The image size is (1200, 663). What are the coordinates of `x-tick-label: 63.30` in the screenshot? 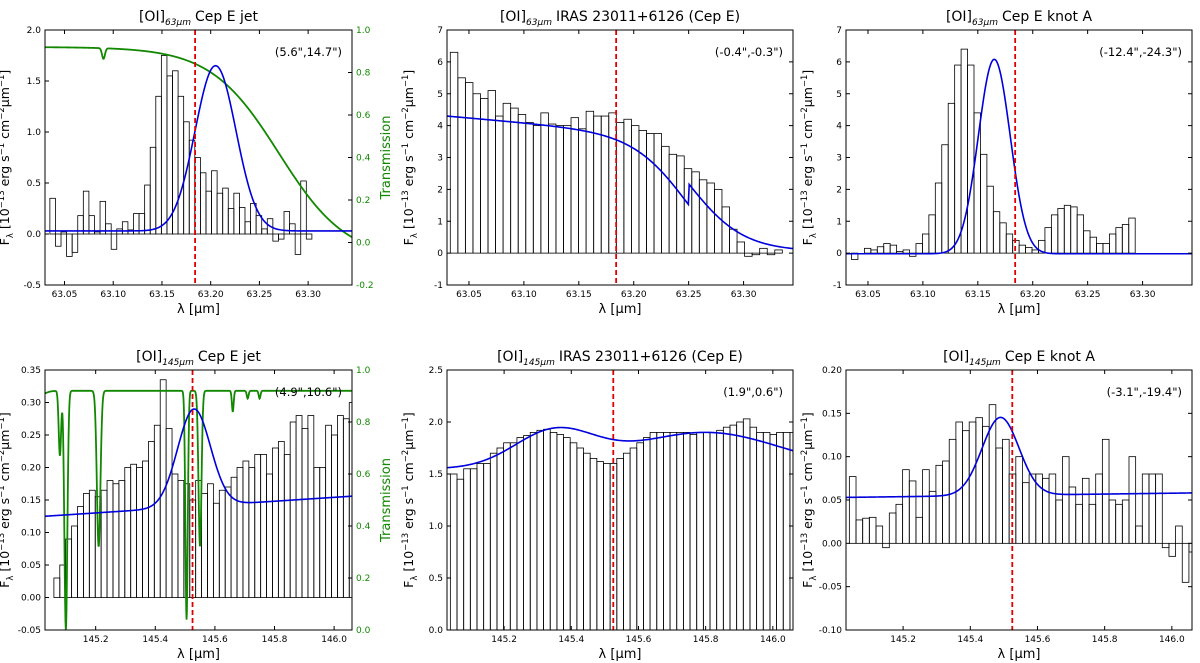 It's located at (744, 295).